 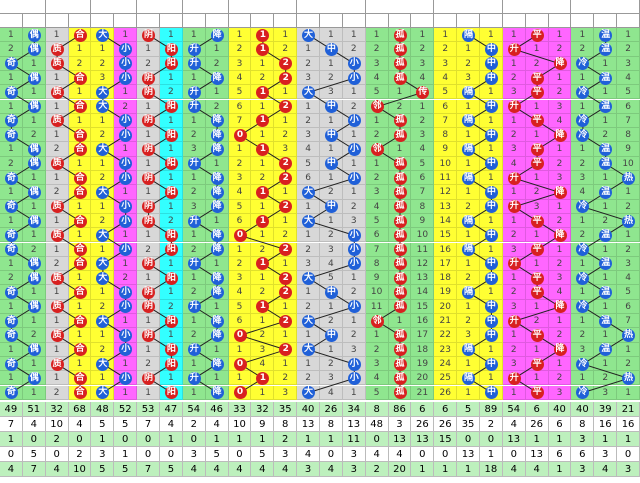 I want to click on grid-cell: 16, so click(x=446, y=249).